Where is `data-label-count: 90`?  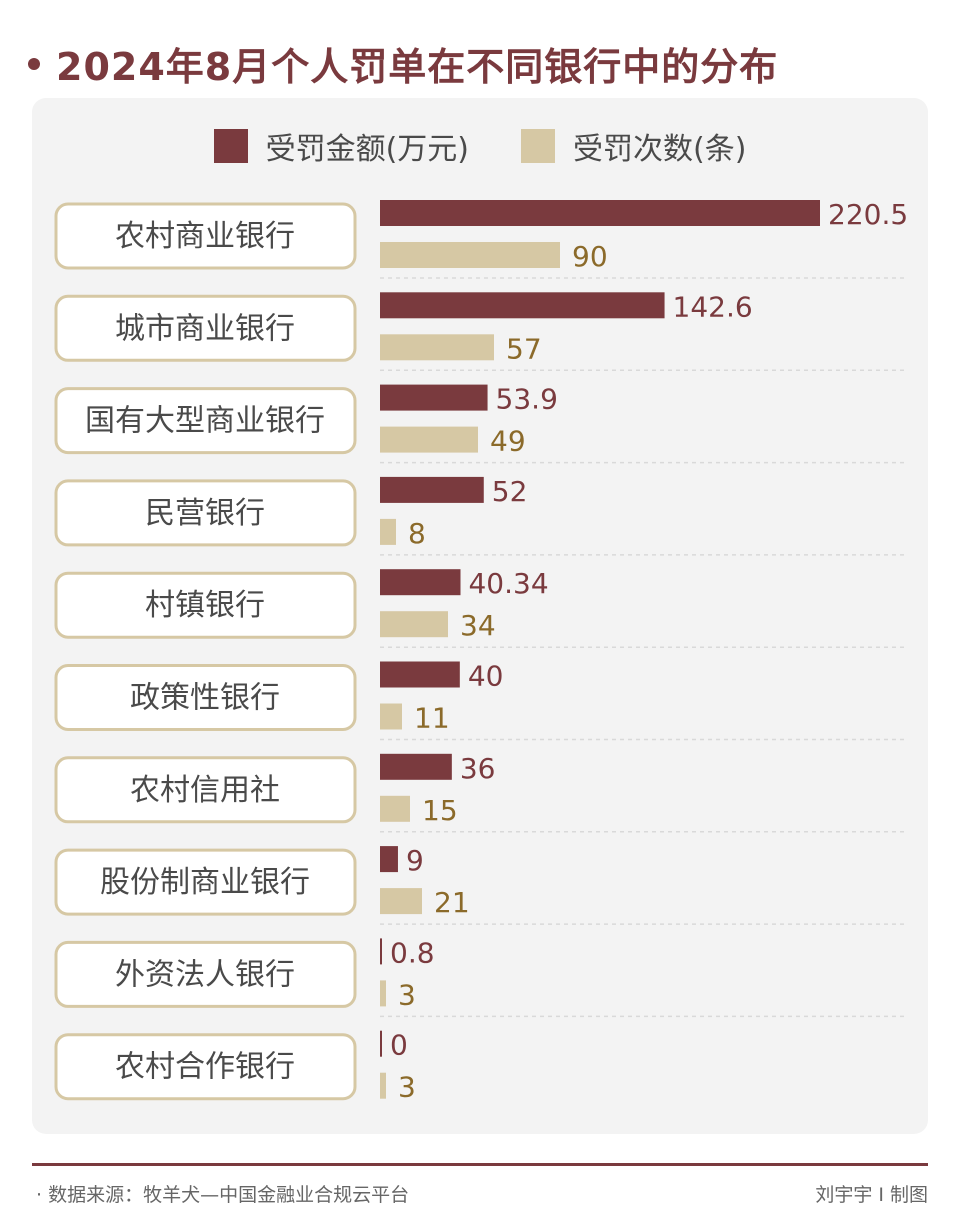 data-label-count: 90 is located at coordinates (590, 256).